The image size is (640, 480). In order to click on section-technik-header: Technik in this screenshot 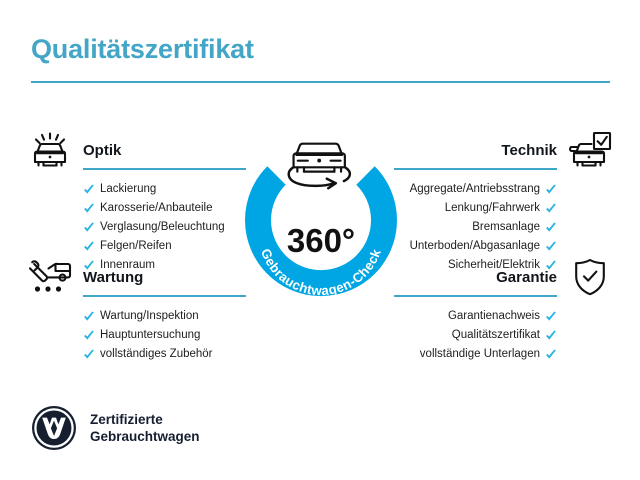, I will do `click(504, 151)`.